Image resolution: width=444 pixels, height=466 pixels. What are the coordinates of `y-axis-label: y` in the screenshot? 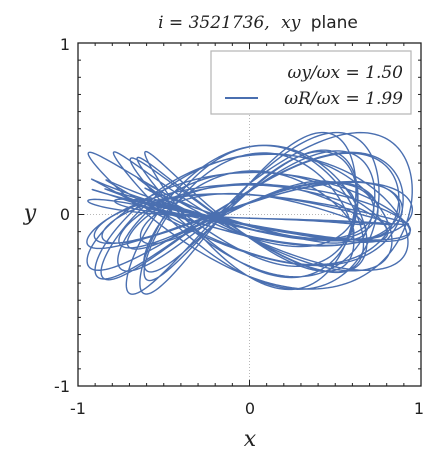 It's located at (30, 213).